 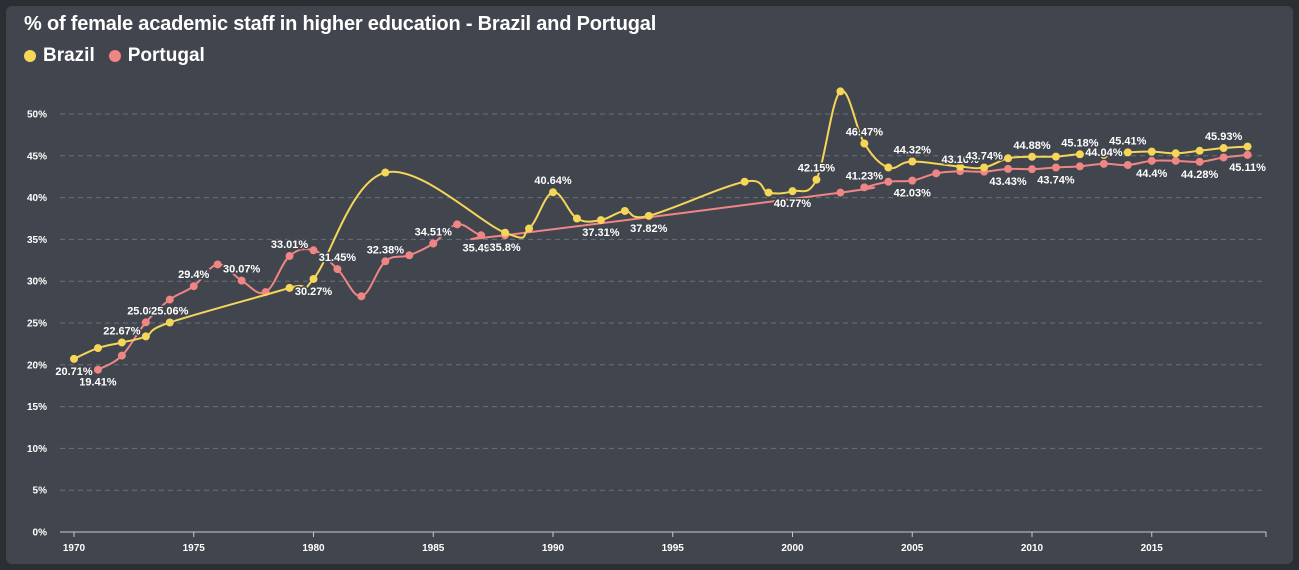 What do you see at coordinates (1151, 174) in the screenshot?
I see `data-label-portugal: 44.4%` at bounding box center [1151, 174].